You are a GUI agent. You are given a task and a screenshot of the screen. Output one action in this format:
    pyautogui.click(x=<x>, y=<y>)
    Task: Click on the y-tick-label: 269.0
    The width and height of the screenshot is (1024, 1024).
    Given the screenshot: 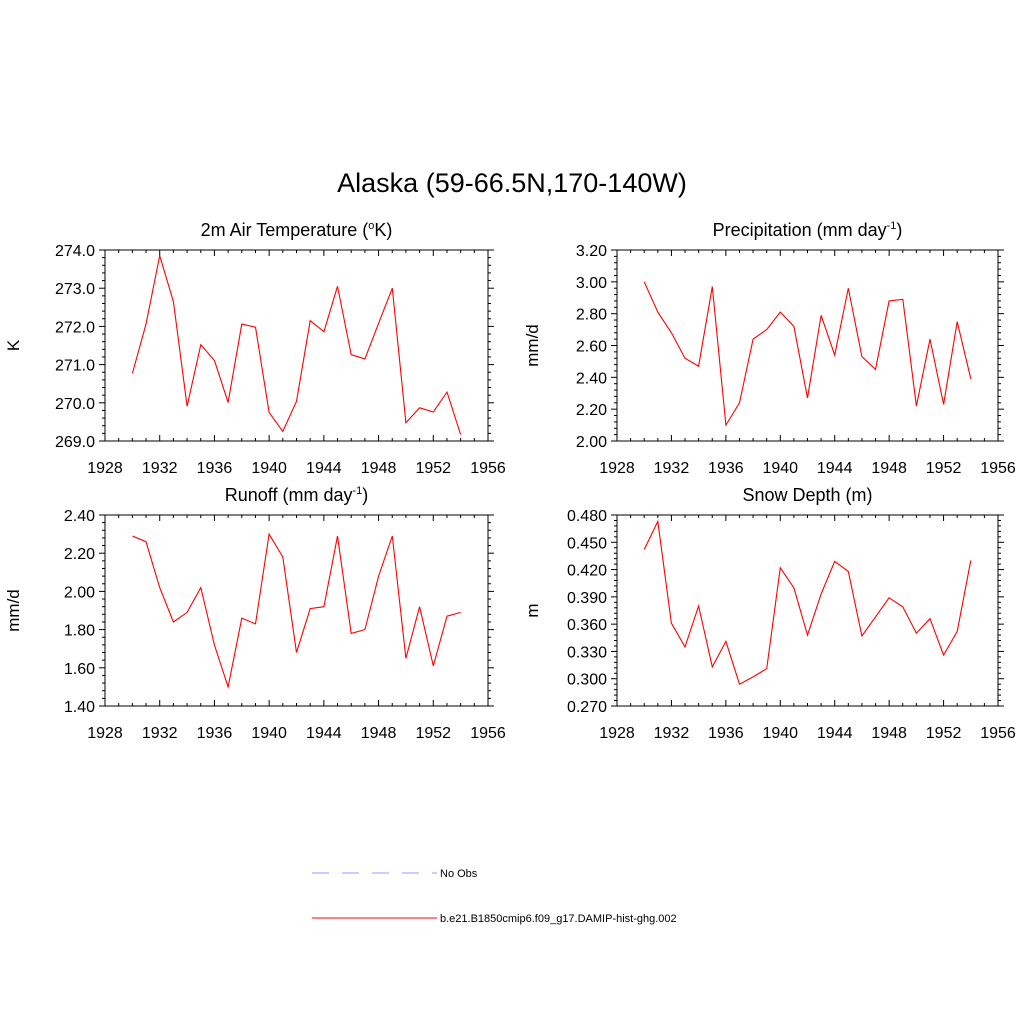 What is the action you would take?
    pyautogui.click(x=75, y=442)
    